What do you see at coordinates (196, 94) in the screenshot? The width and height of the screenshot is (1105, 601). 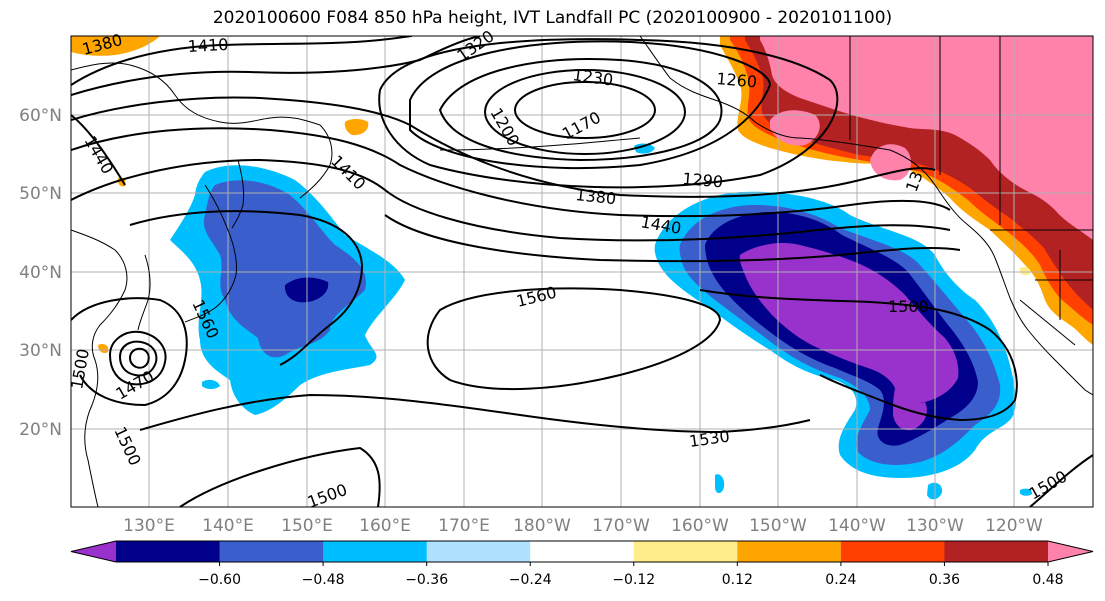 I see `coast-asia-north` at bounding box center [196, 94].